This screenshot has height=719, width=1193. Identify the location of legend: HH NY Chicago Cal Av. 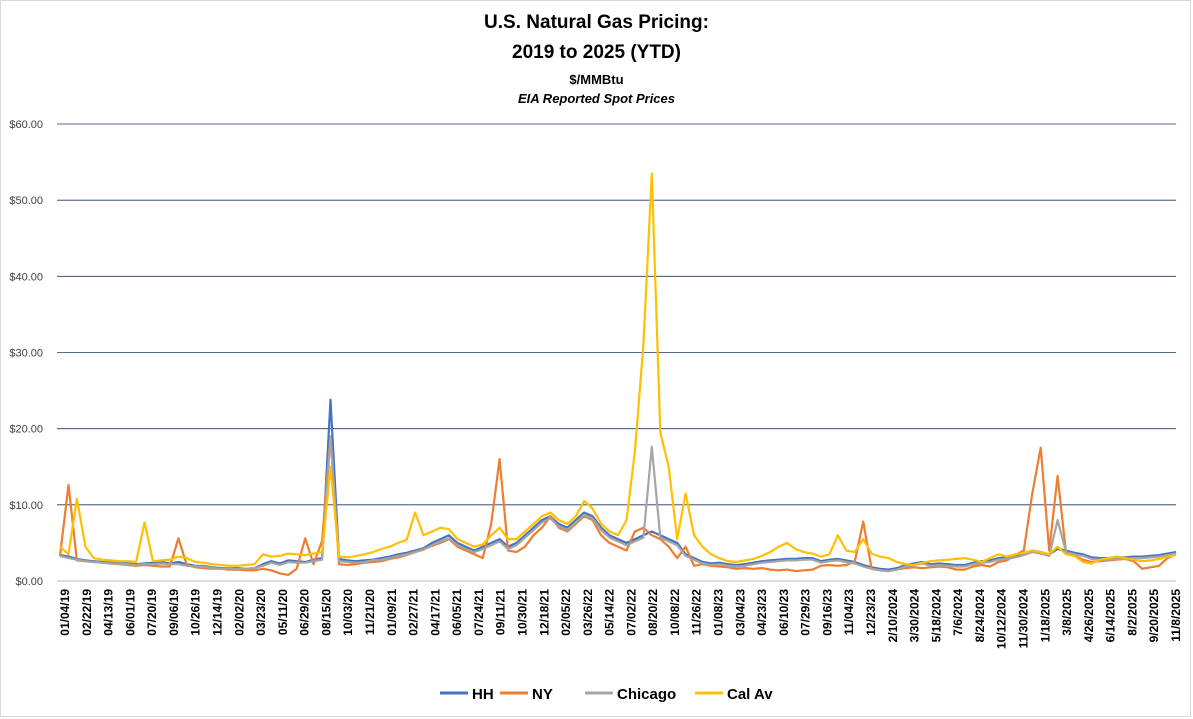
(606, 694).